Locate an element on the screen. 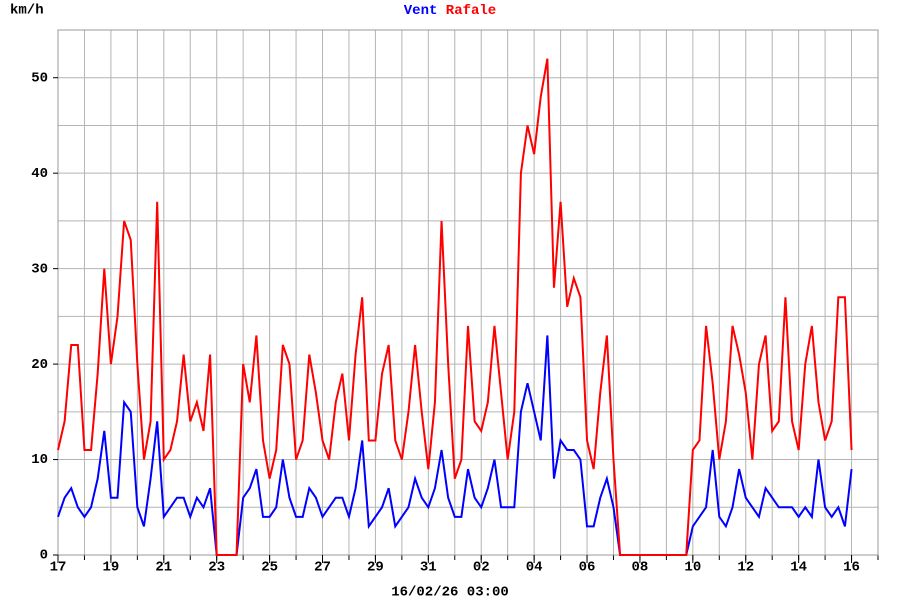 The height and width of the screenshot is (600, 900). x-tick-label: 12 is located at coordinates (745, 568).